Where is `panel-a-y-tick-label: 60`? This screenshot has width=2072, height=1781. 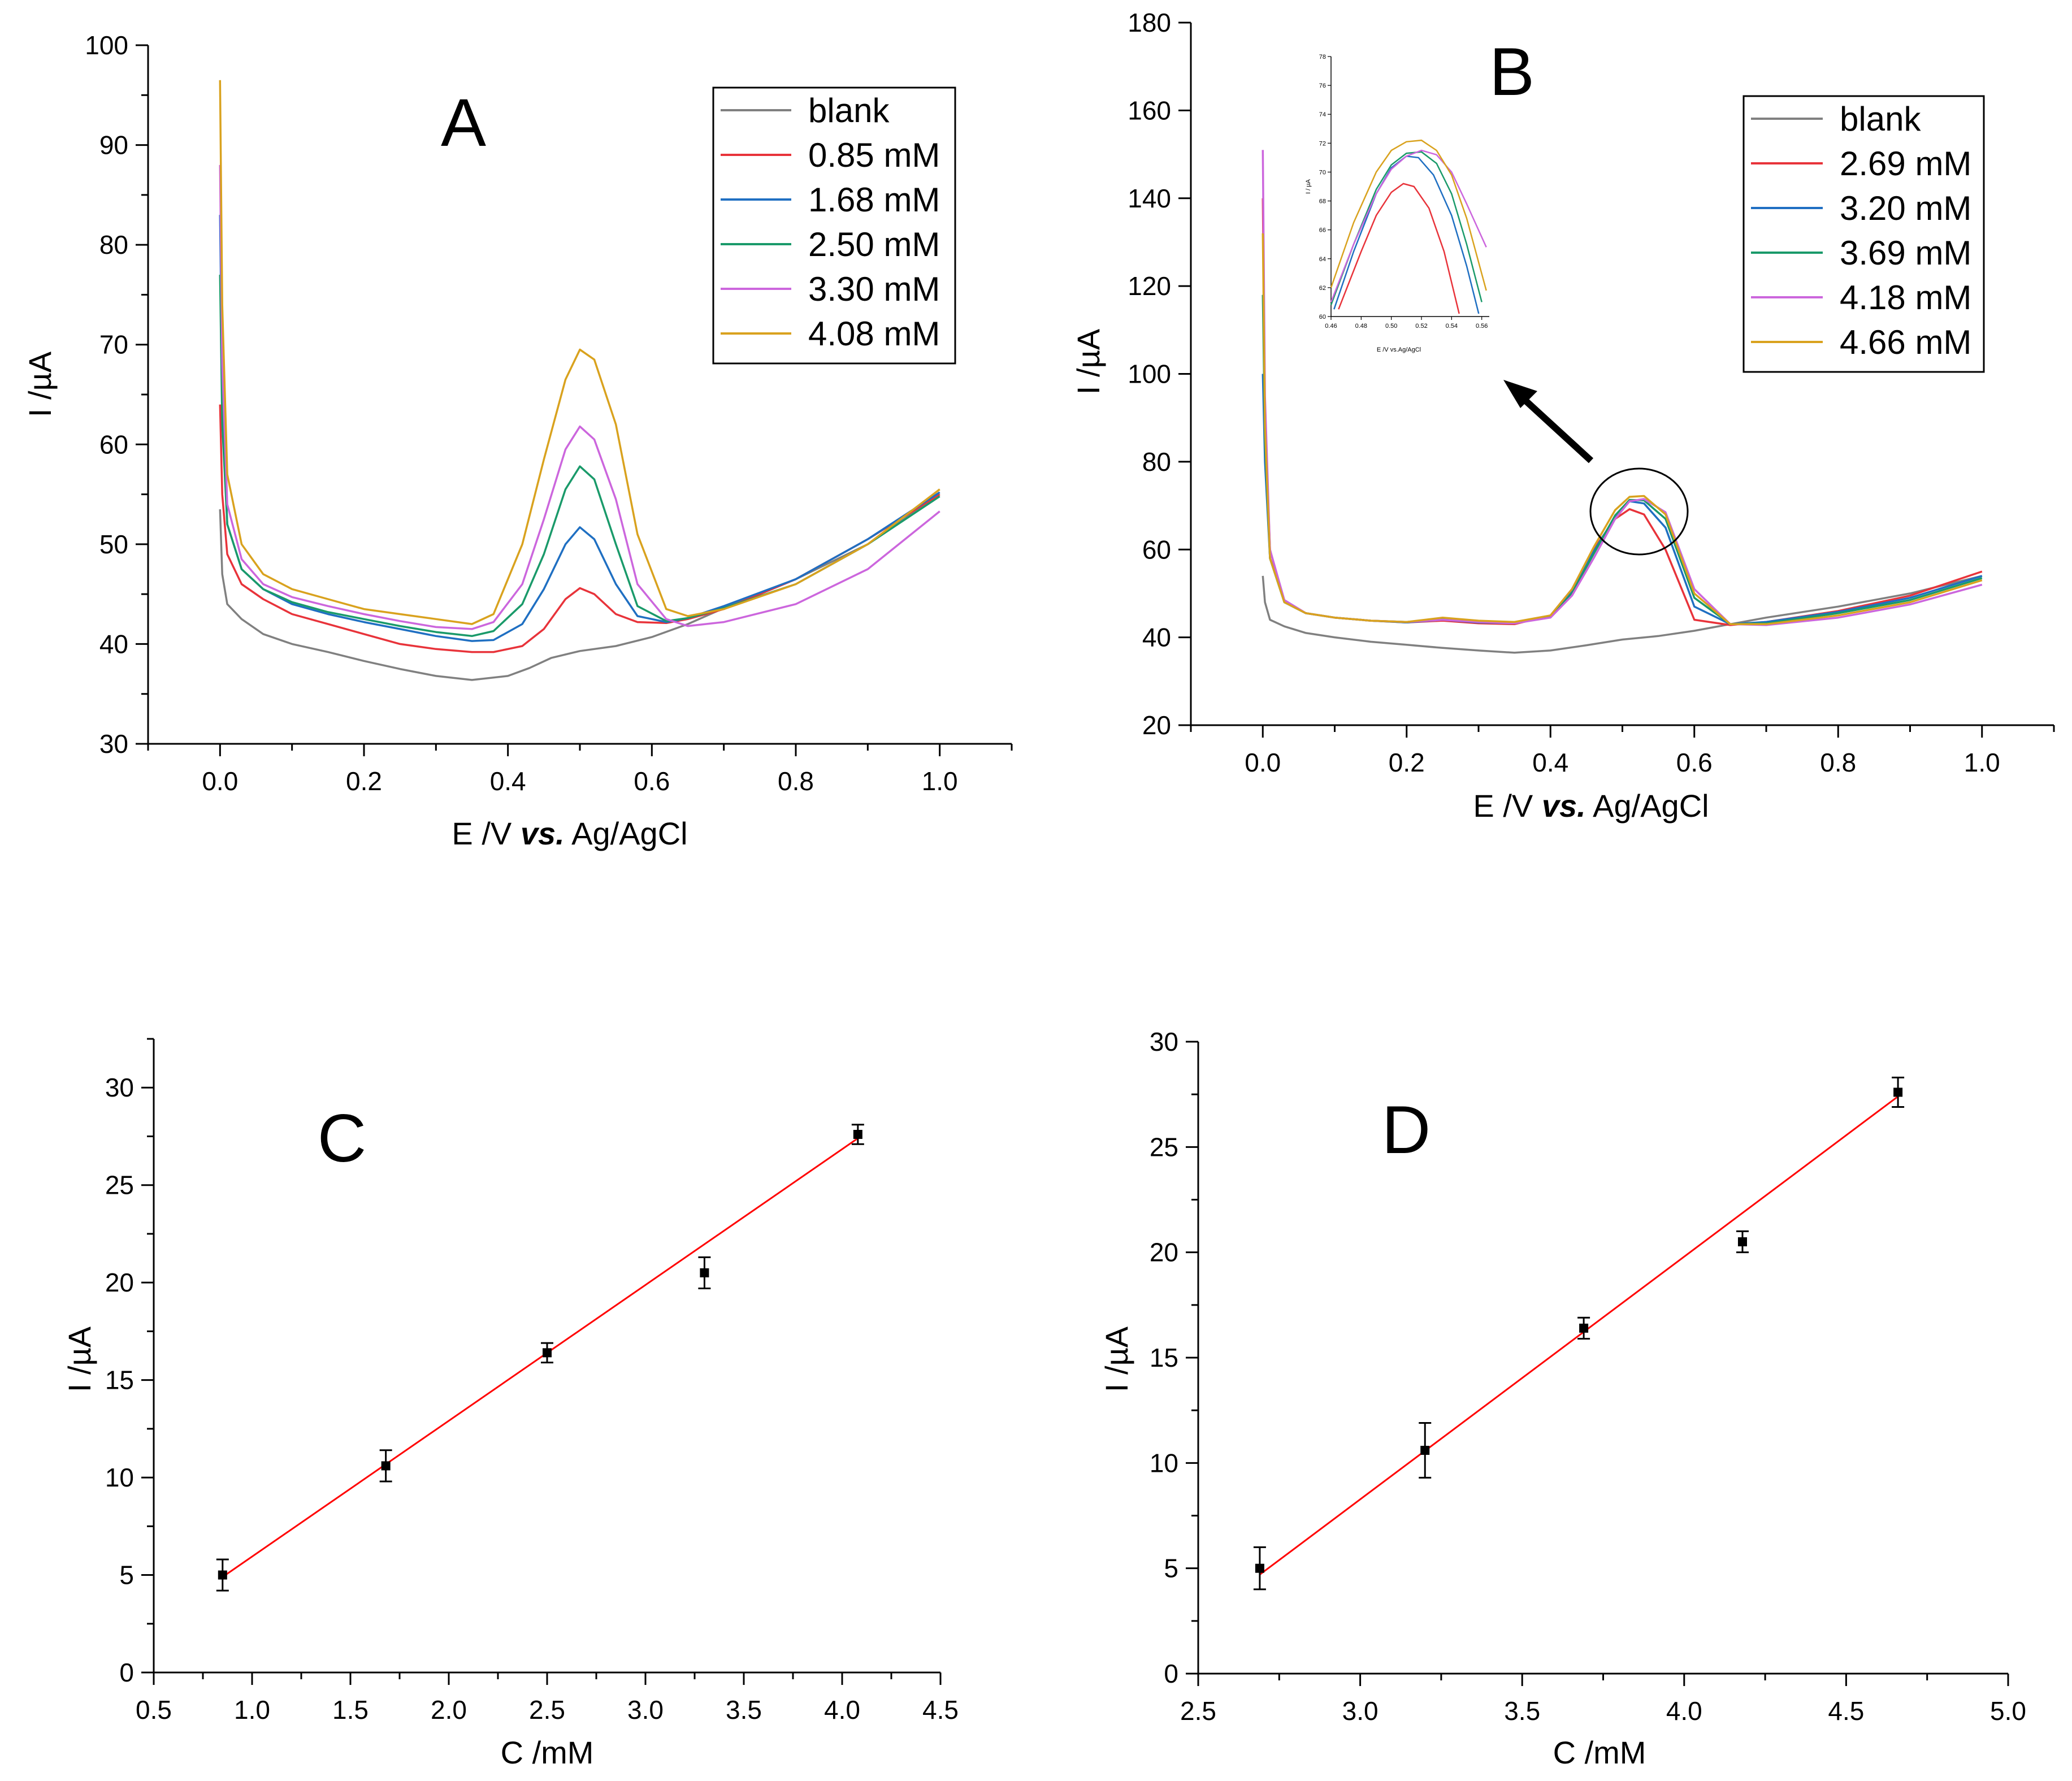
panel-a-y-tick-label: 60 is located at coordinates (114, 444).